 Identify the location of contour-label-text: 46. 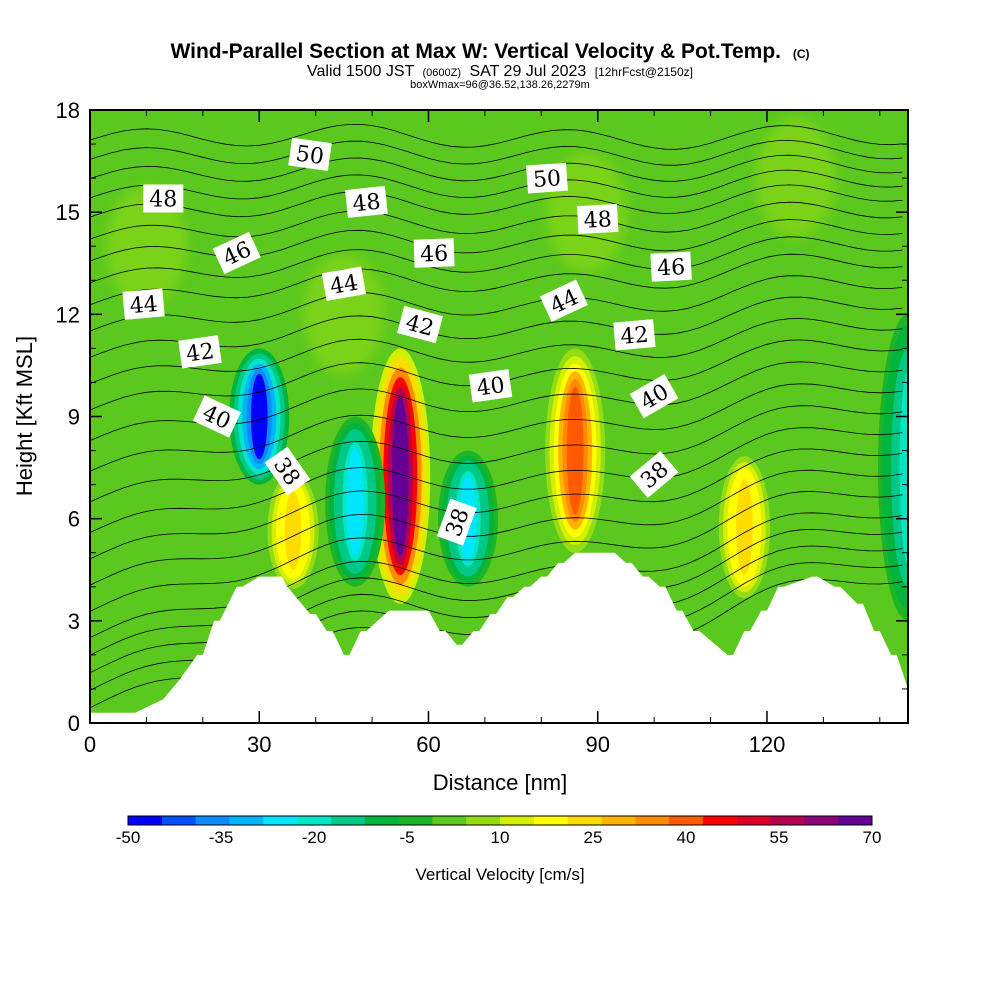
(671, 268).